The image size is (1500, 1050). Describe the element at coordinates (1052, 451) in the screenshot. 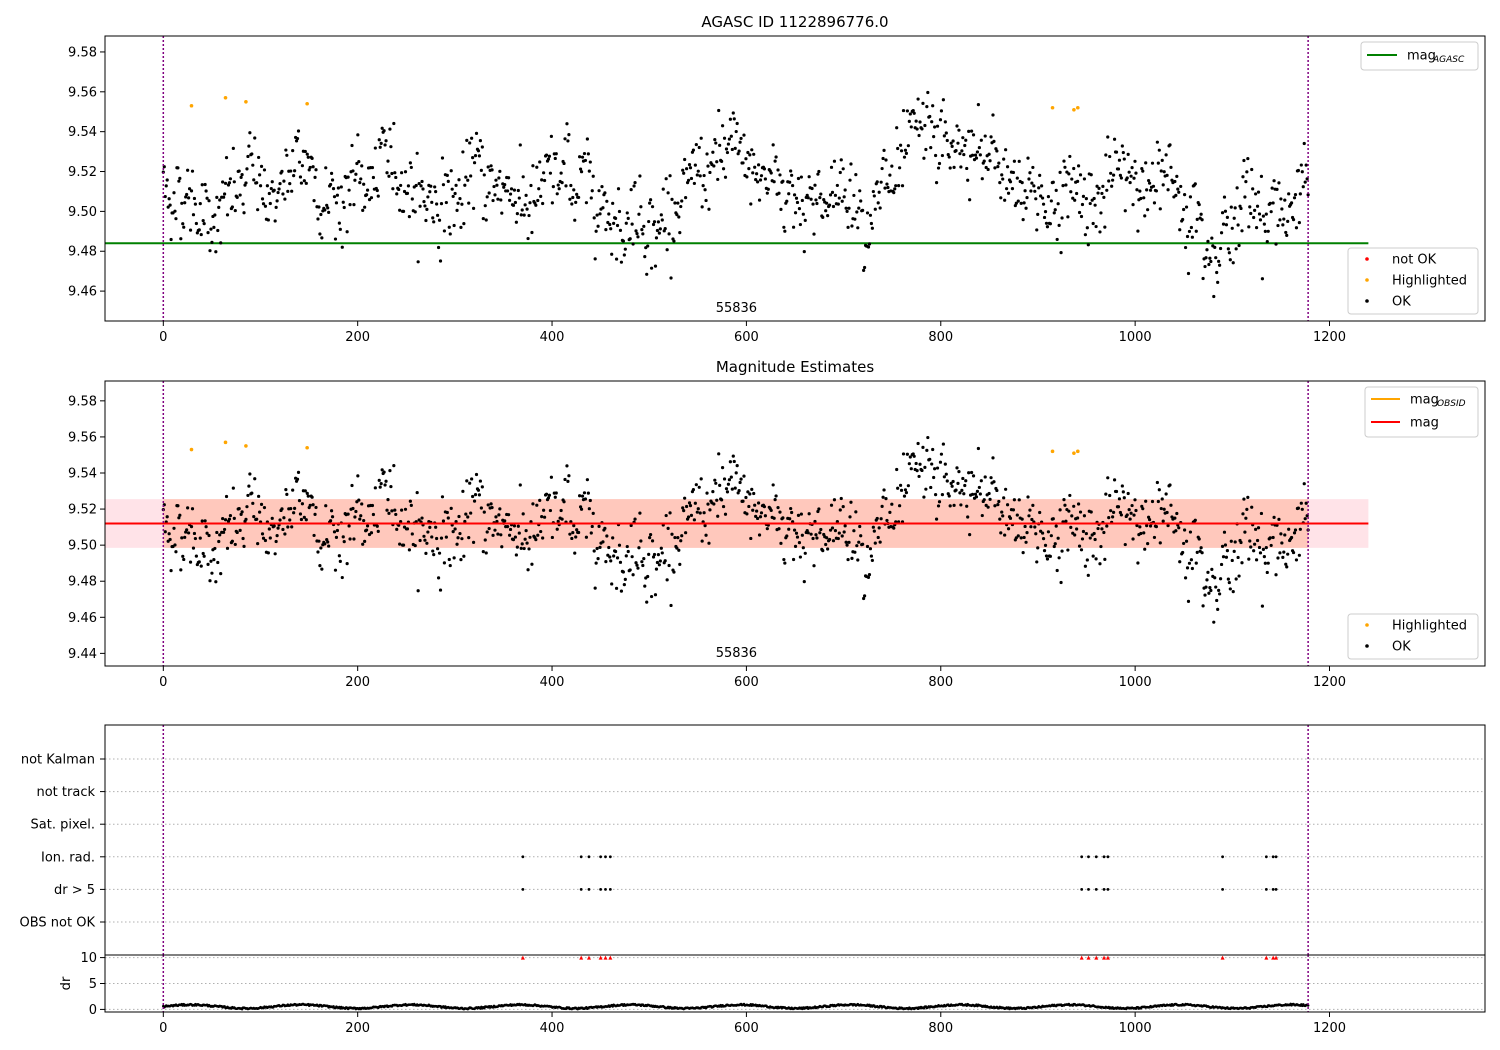

I see `highlighted-point` at that location.